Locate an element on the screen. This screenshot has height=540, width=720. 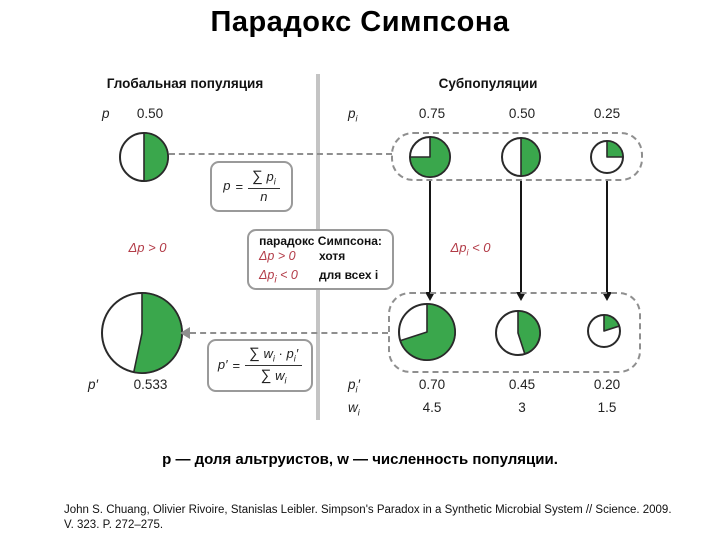
mean-formula-box: p = ∑ pi n is located at coordinates (251, 186).